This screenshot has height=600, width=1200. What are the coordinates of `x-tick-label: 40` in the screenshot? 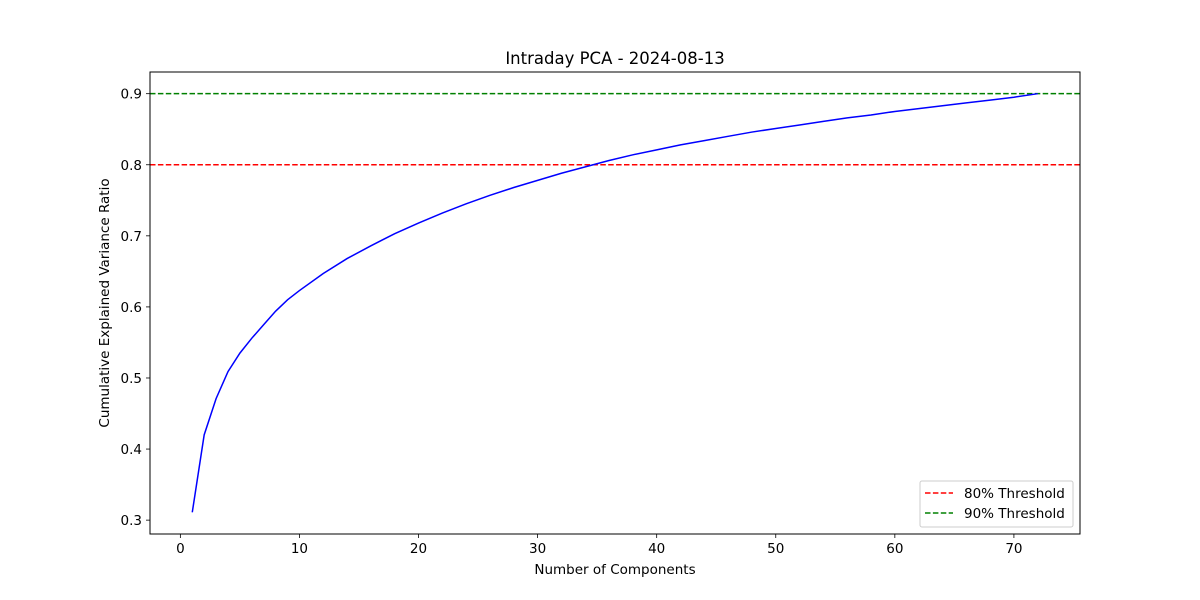 It's located at (656, 549).